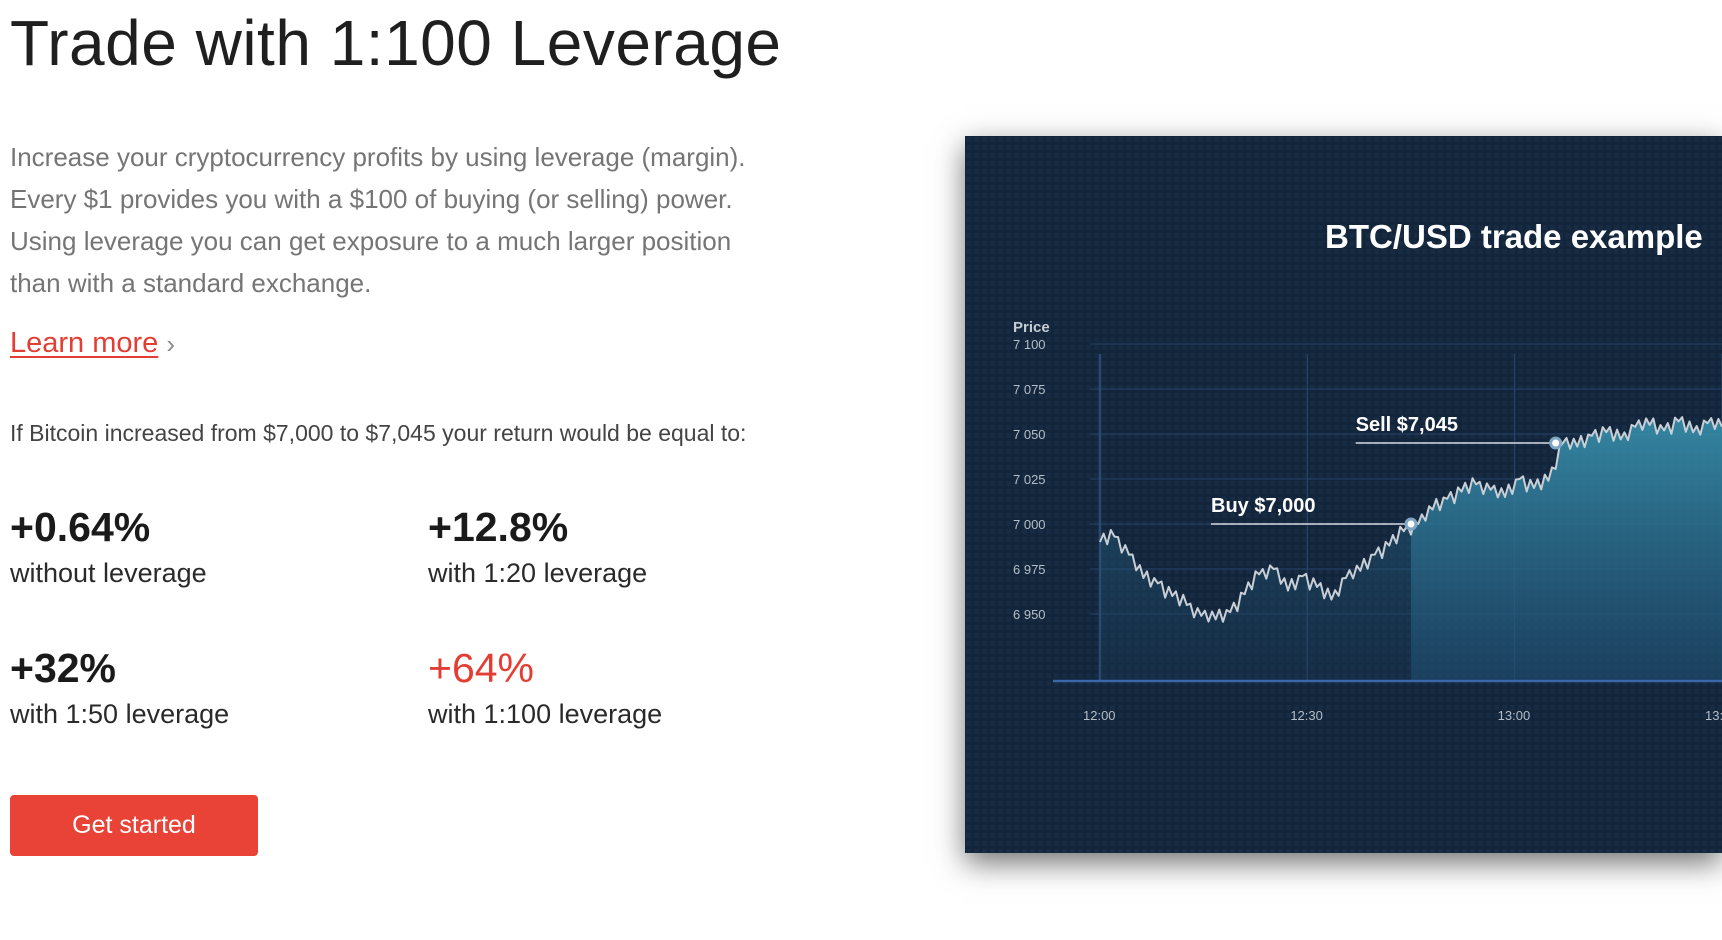 The height and width of the screenshot is (940, 1722). What do you see at coordinates (63, 668) in the screenshot?
I see `stat-value: +32%` at bounding box center [63, 668].